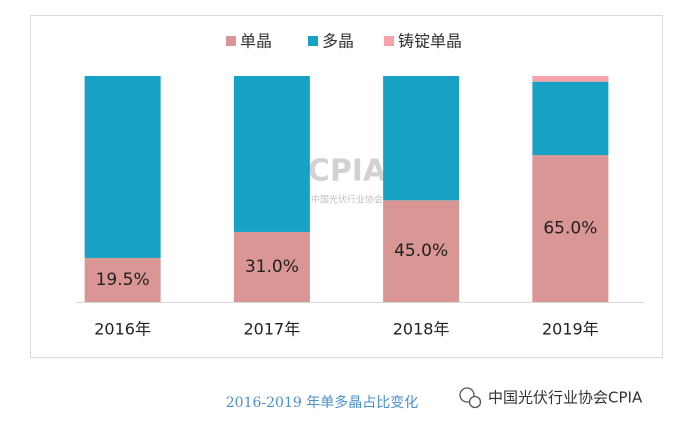  What do you see at coordinates (570, 329) in the screenshot?
I see `x-tick-label: 2019年` at bounding box center [570, 329].